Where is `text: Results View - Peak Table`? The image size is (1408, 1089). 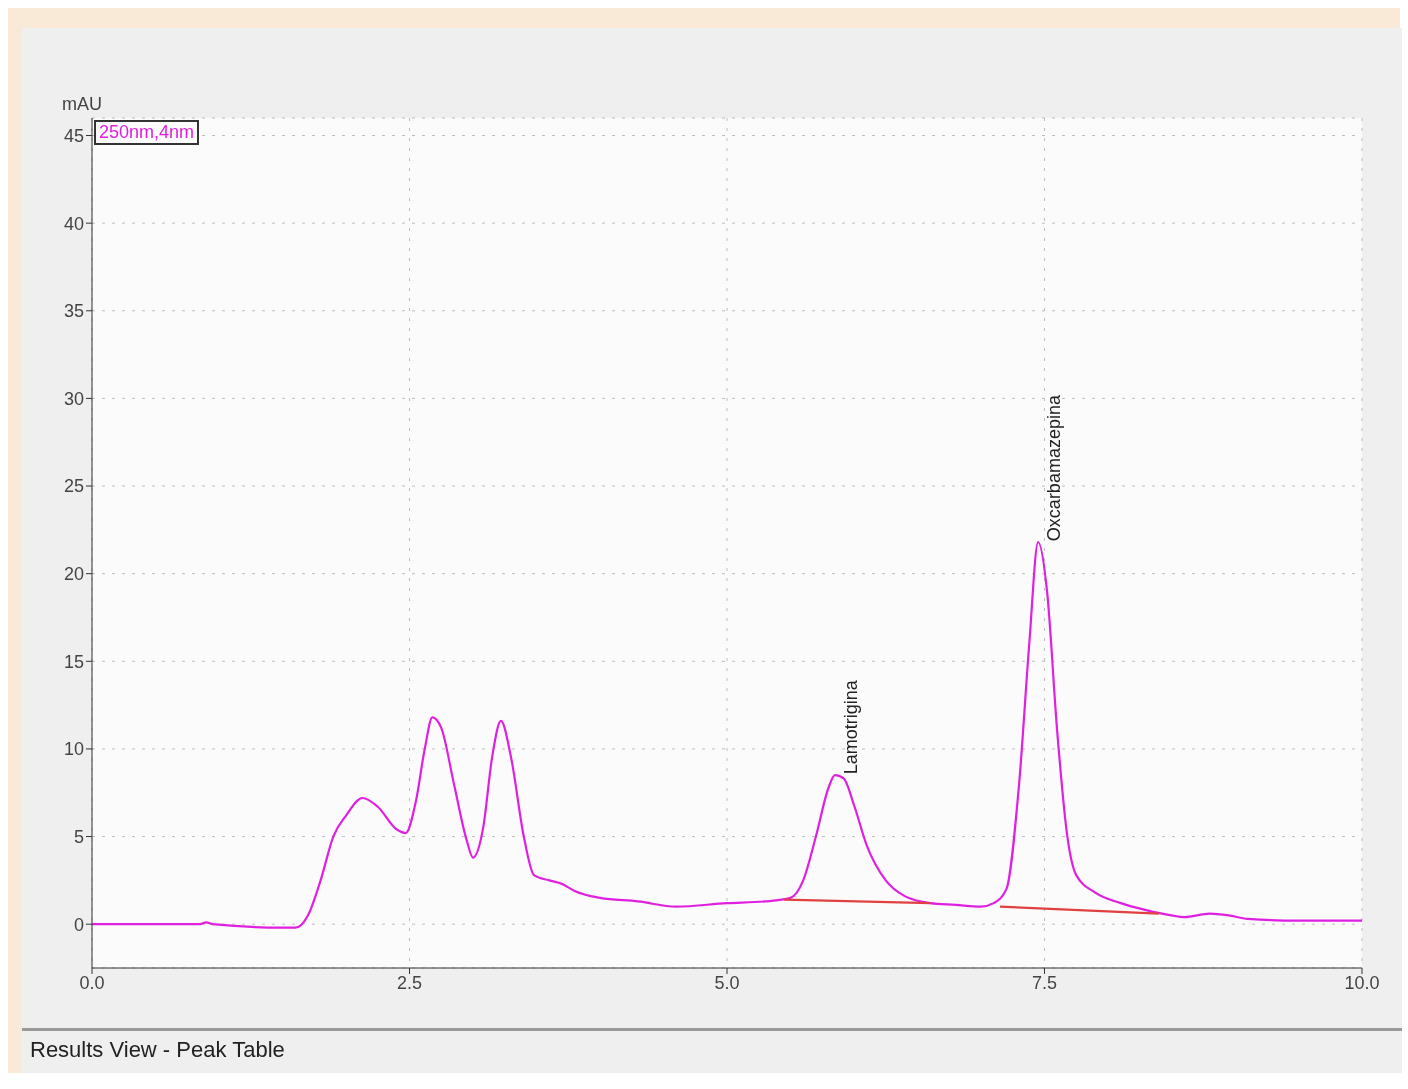 text: Results View - Peak Table is located at coordinates (158, 1050).